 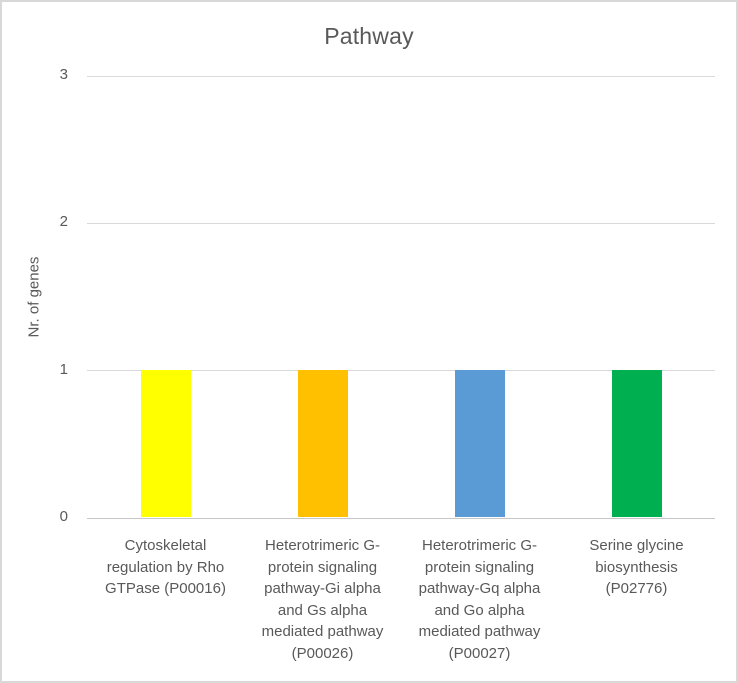 What do you see at coordinates (63, 74) in the screenshot?
I see `y-tick-label: 3` at bounding box center [63, 74].